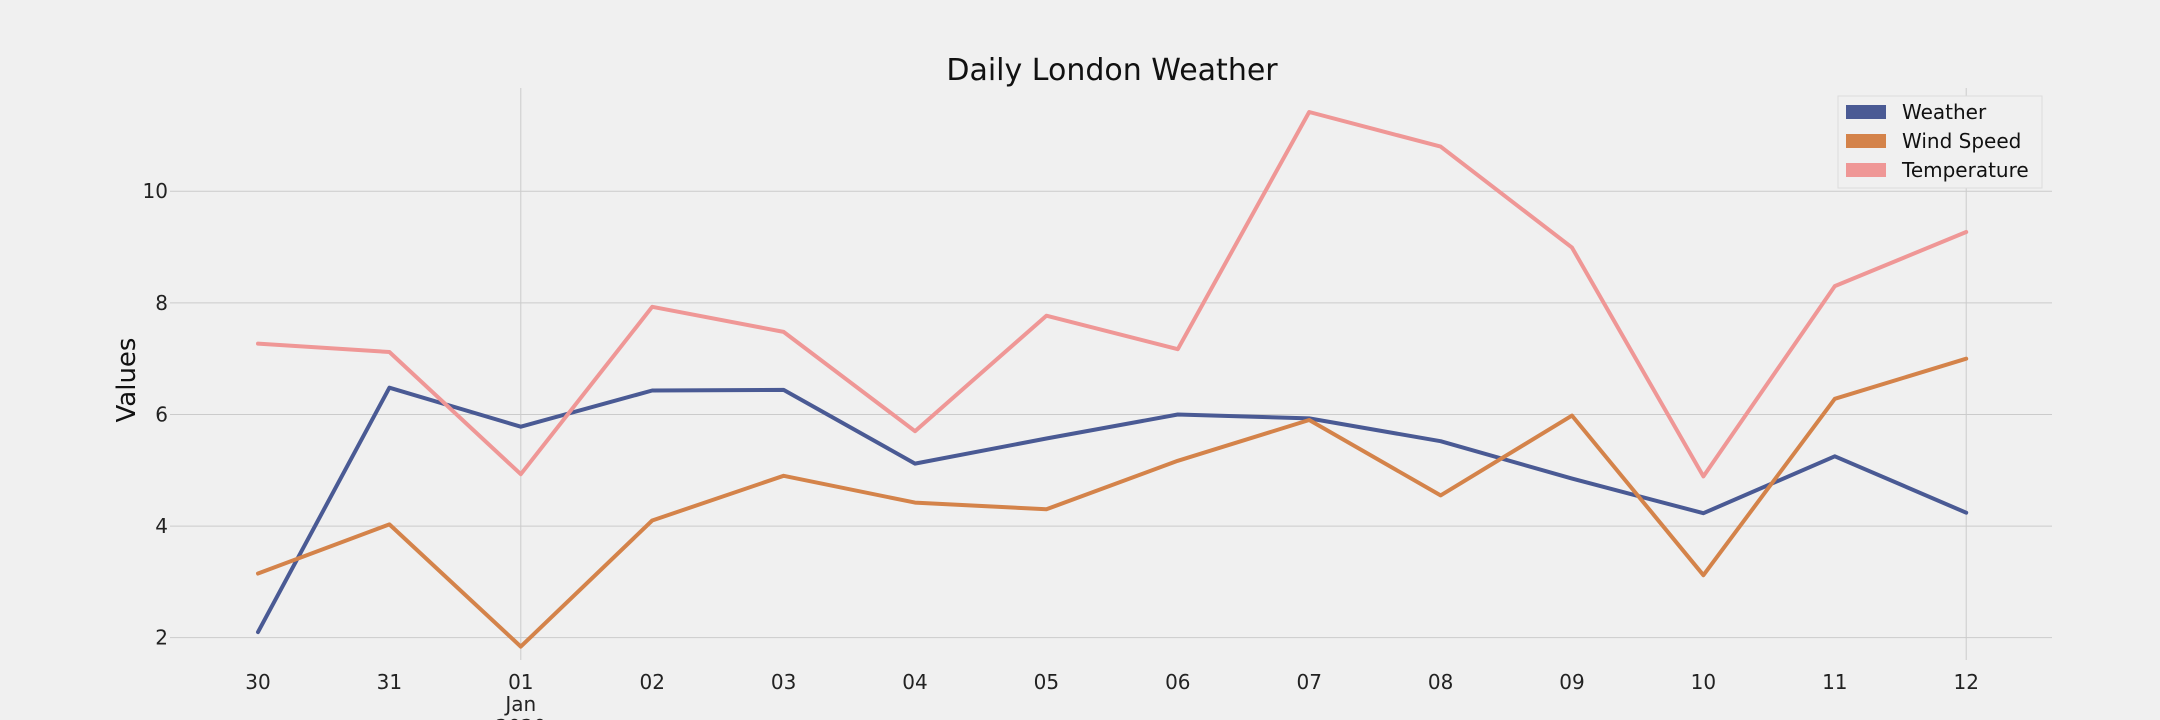 This screenshot has height=720, width=2160. I want to click on x-tick-label: 09, so click(1571, 682).